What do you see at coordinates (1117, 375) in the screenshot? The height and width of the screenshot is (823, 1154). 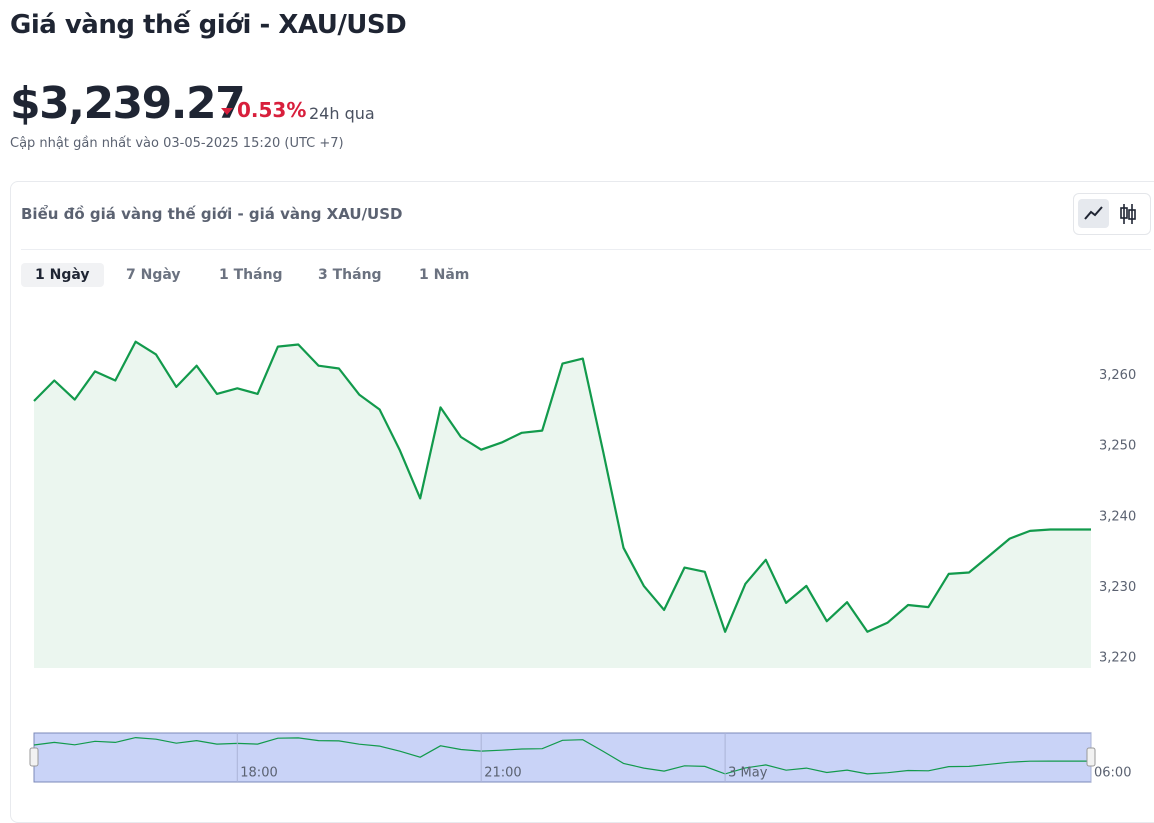 I see `y-tick-label: 3,260` at bounding box center [1117, 375].